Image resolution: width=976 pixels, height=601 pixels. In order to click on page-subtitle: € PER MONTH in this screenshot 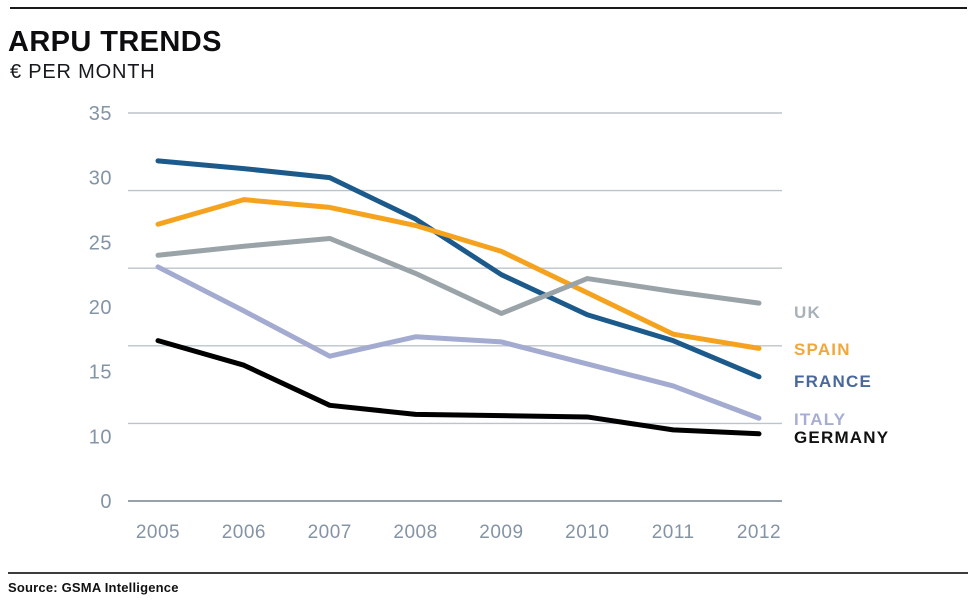, I will do `click(83, 72)`.